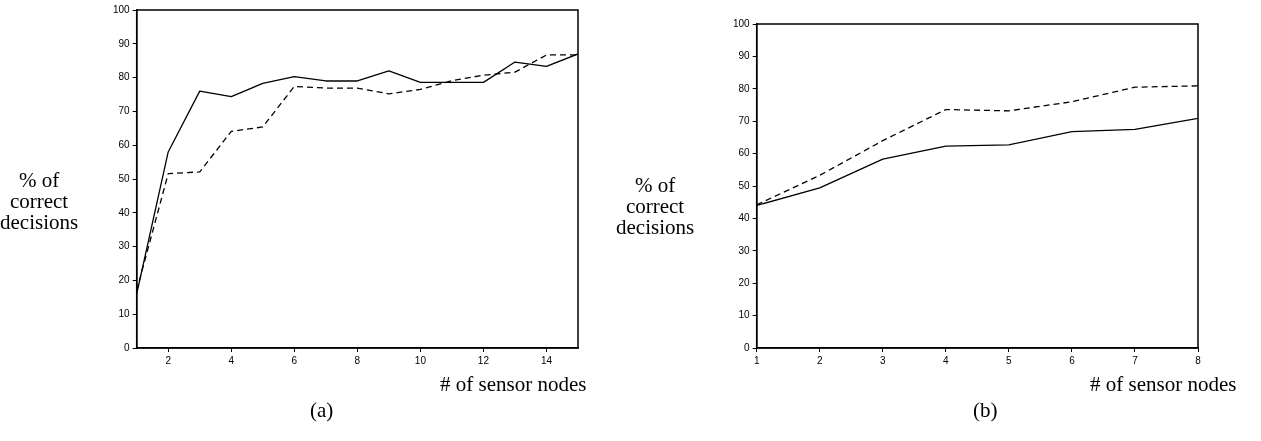 Image resolution: width=1261 pixels, height=441 pixels. Describe the element at coordinates (1135, 360) in the screenshot. I see `x-tick-label: 7` at that location.